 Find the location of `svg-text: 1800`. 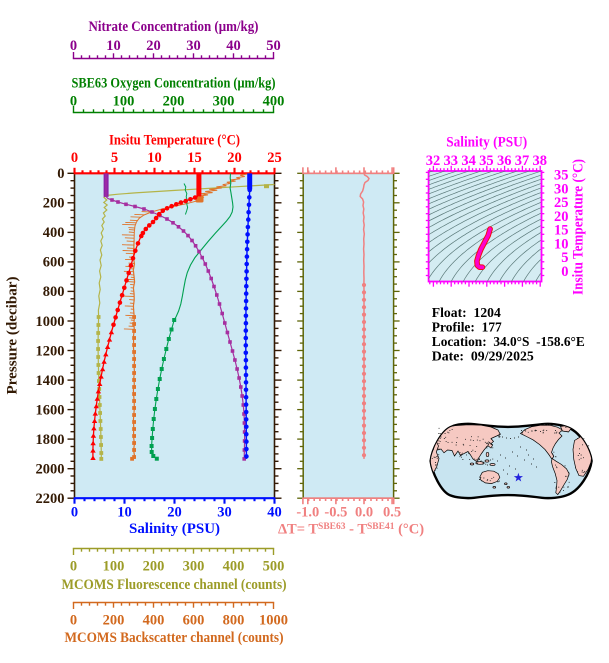

svg-text: 1800 is located at coordinates (50, 440).